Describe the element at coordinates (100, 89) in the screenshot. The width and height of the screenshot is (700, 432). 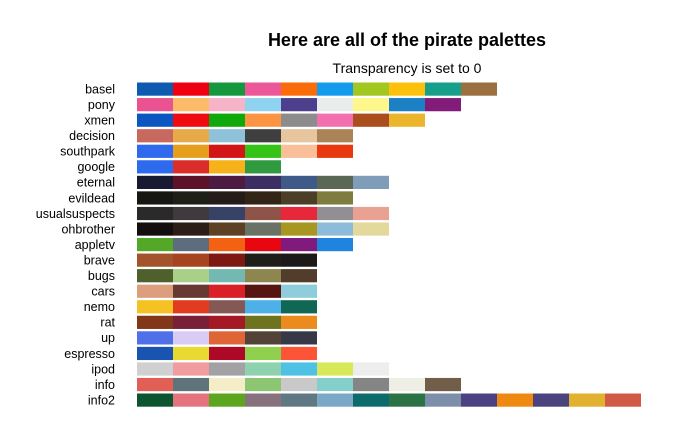
I see `palette-label-basel: basel` at that location.